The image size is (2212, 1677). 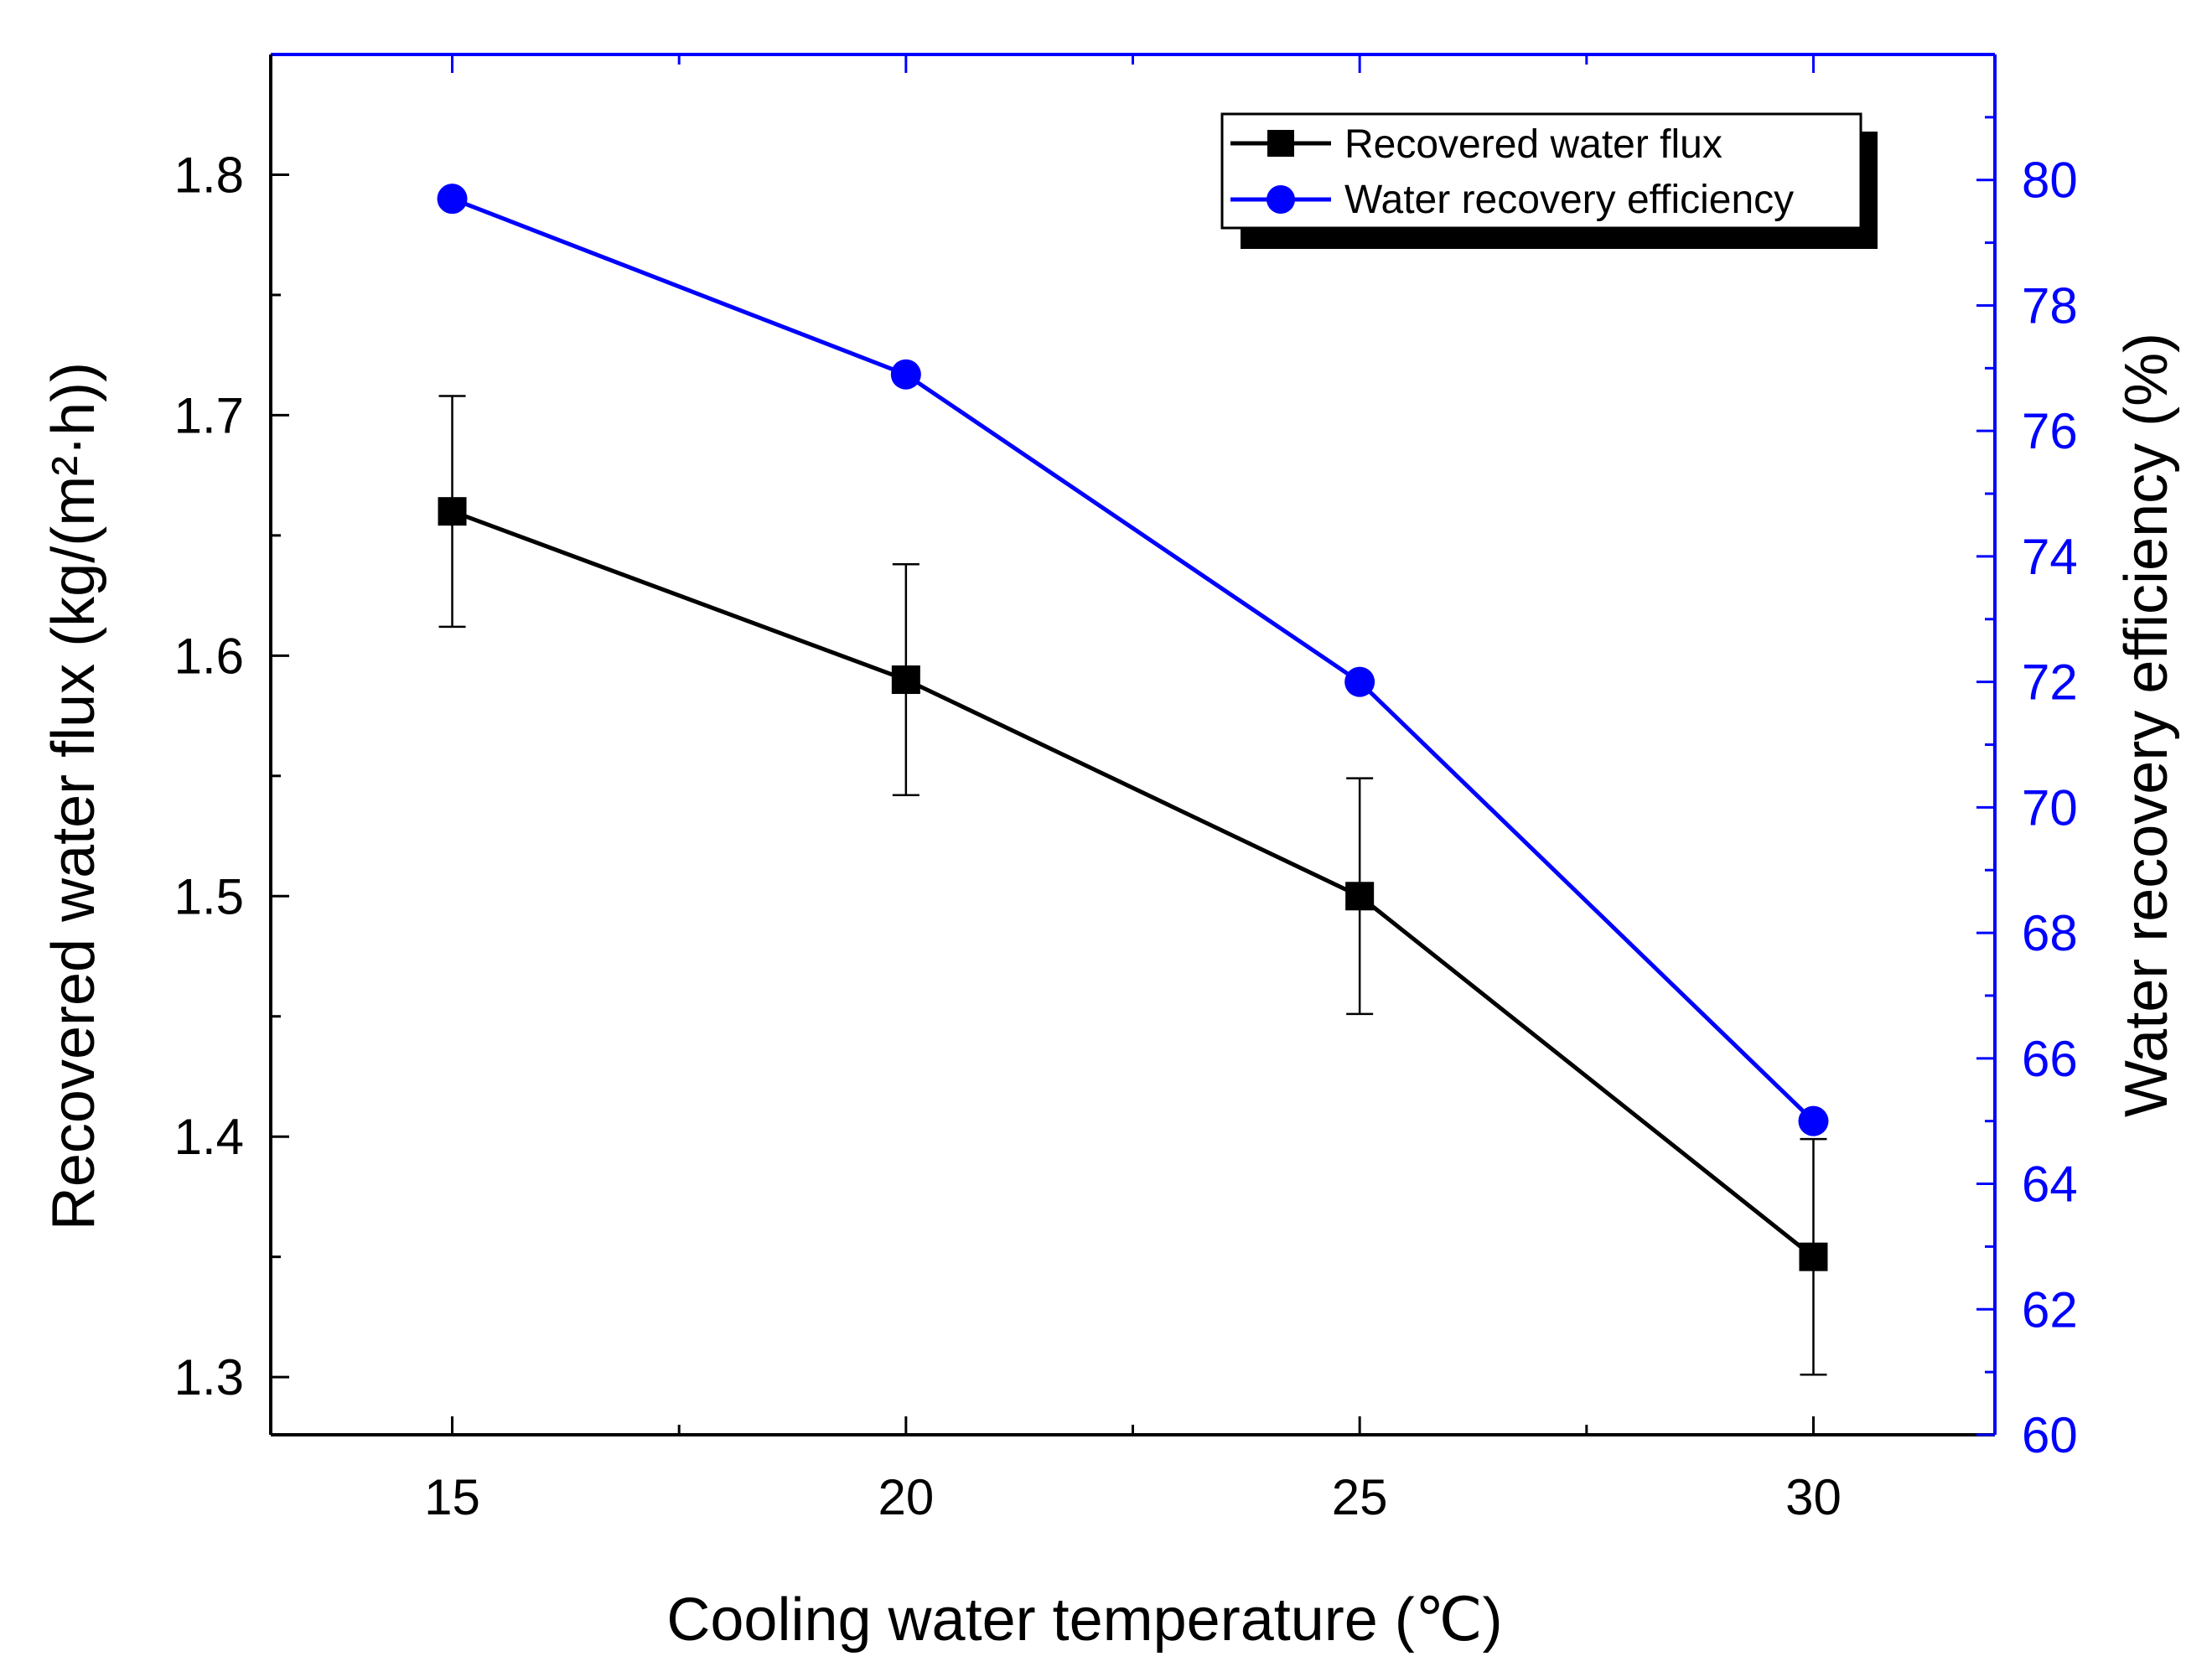 What do you see at coordinates (1533, 144) in the screenshot?
I see `legend-flux-label: Recovered water flux` at bounding box center [1533, 144].